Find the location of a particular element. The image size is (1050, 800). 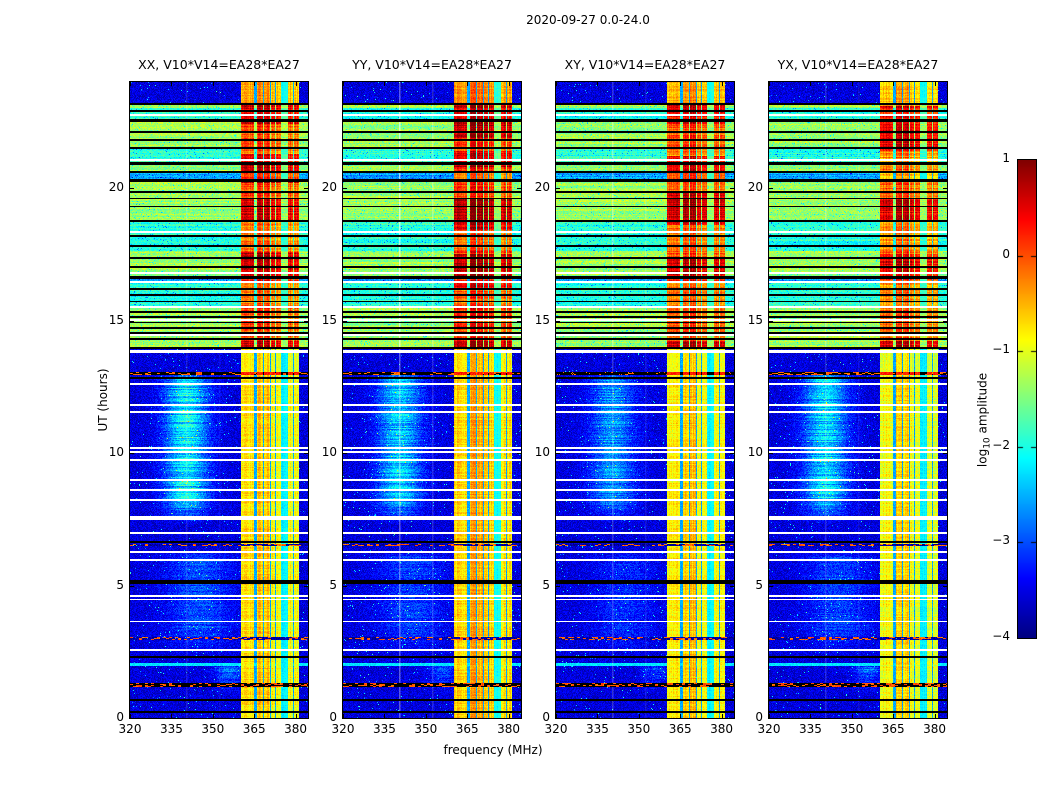

y-axis-label: UT (hours) is located at coordinates (103, 400).